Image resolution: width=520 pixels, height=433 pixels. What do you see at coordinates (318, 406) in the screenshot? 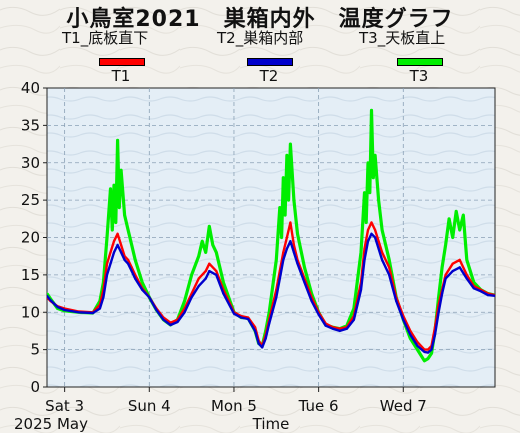
I see `x-tick-label: Tue 6` at bounding box center [318, 406].